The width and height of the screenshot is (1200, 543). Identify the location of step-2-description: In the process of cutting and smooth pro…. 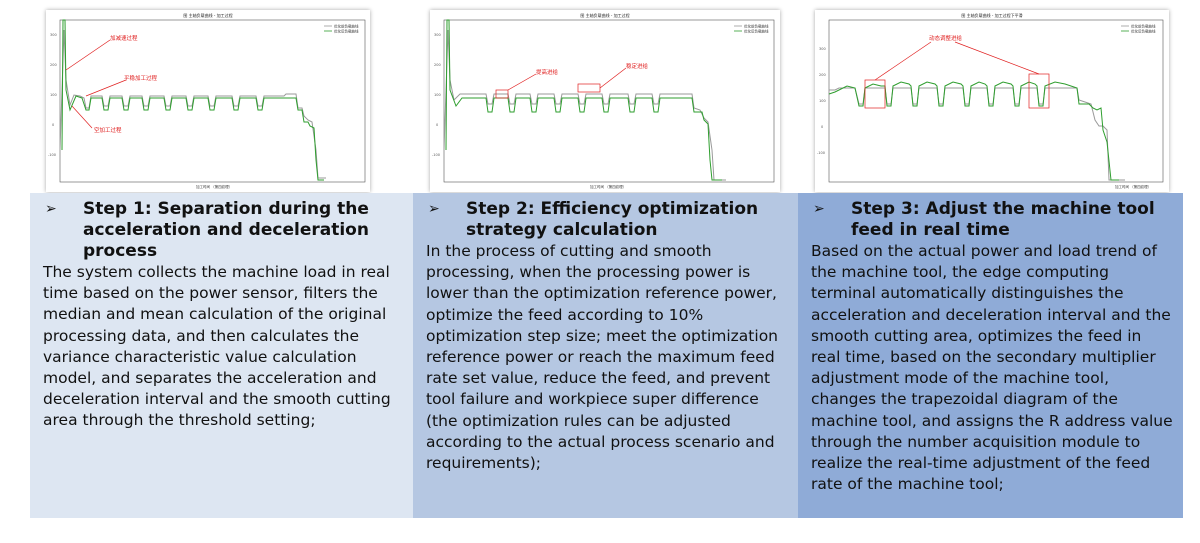
(602, 357).